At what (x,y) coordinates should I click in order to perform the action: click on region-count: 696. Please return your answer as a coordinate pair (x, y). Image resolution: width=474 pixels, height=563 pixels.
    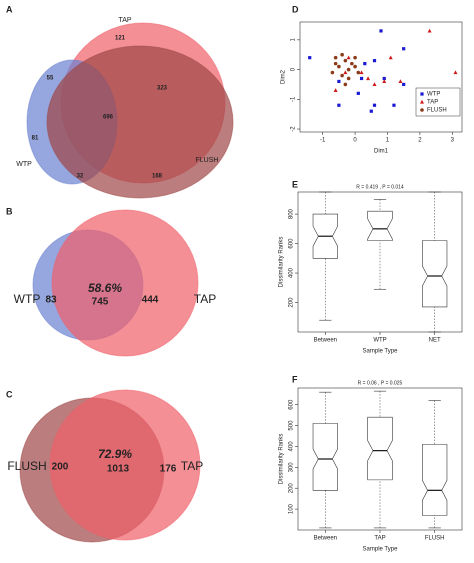
    Looking at the image, I should click on (108, 118).